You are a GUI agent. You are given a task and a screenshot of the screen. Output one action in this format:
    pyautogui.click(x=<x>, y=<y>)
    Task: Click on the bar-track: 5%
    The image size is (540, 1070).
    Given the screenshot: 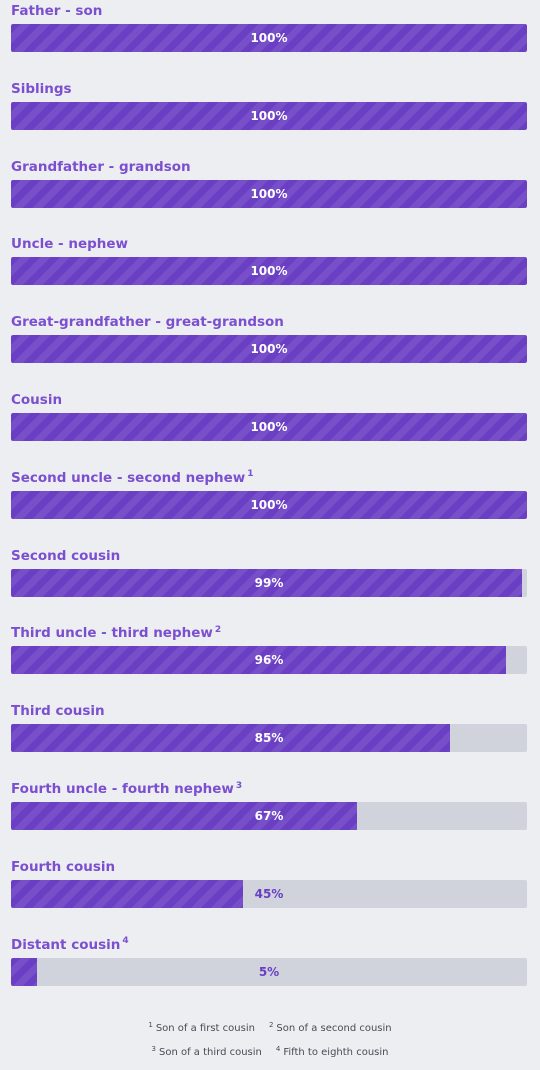 What is the action you would take?
    pyautogui.click(x=269, y=971)
    